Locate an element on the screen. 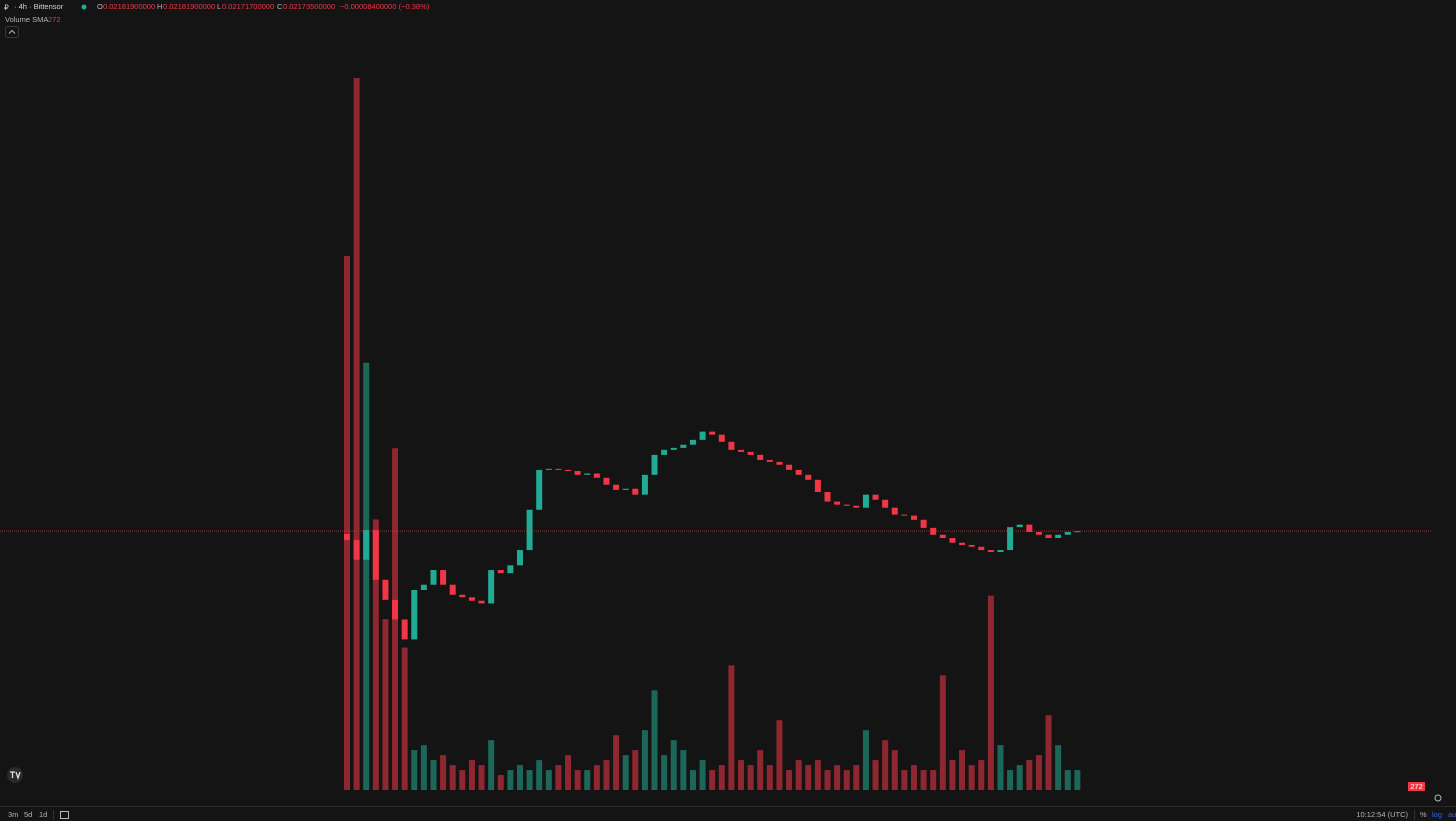 This screenshot has height=821, width=1456. logo is located at coordinates (15, 775).